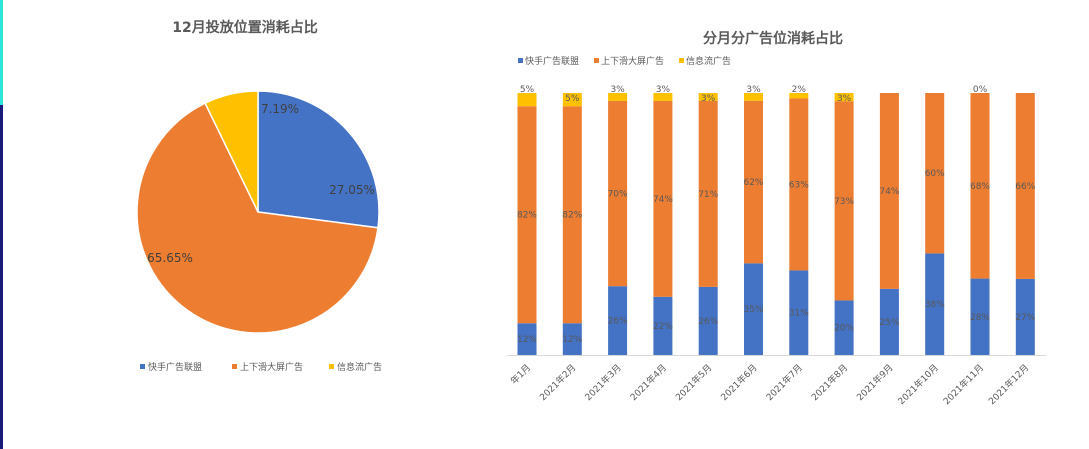 This screenshot has width=1089, height=449. I want to click on bar-data-label: 28%, so click(980, 318).